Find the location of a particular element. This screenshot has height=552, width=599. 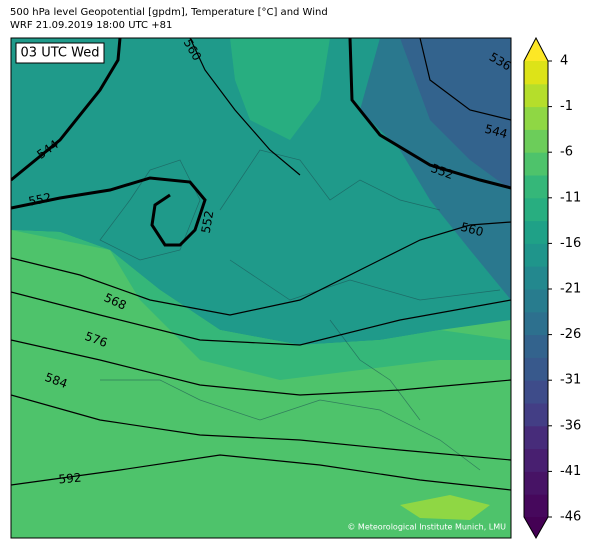

colorbar-tick-label: 4 is located at coordinates (564, 61).